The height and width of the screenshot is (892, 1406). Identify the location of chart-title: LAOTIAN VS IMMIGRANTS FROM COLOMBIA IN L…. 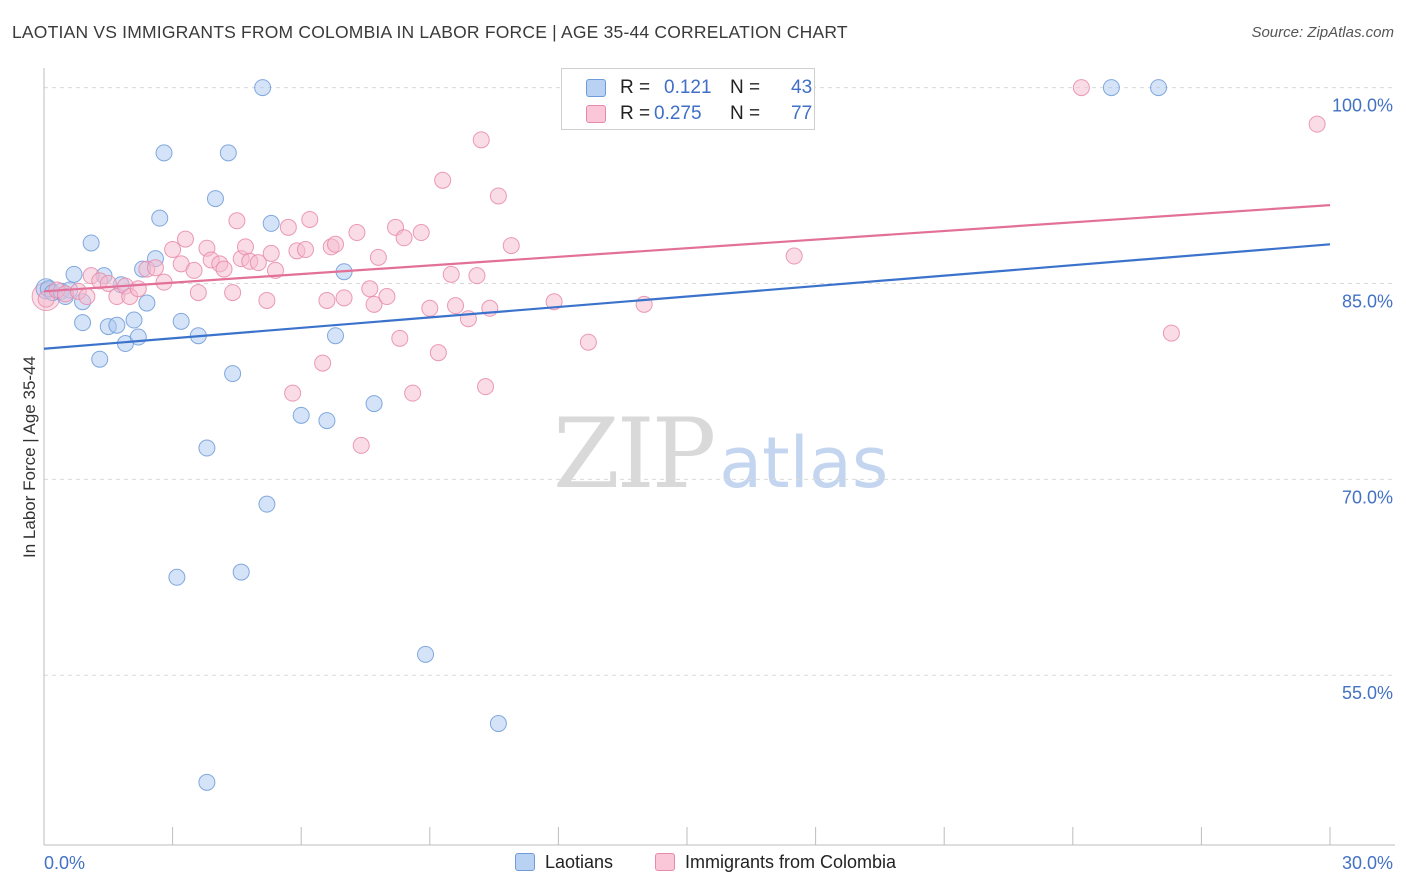
(430, 32).